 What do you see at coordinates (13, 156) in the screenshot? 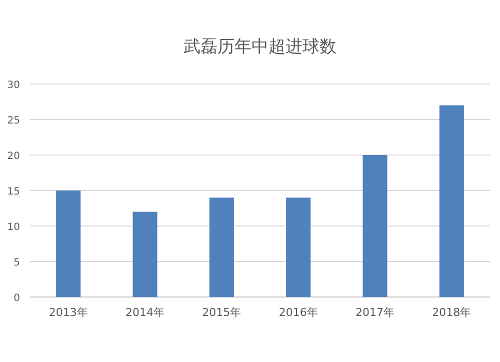
I see `y-tick-label: 20` at bounding box center [13, 156].